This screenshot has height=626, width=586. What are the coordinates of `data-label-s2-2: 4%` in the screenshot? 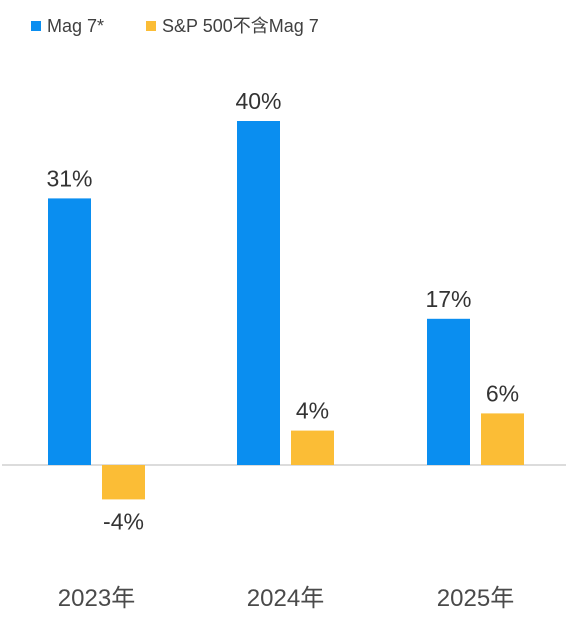 It's located at (312, 411).